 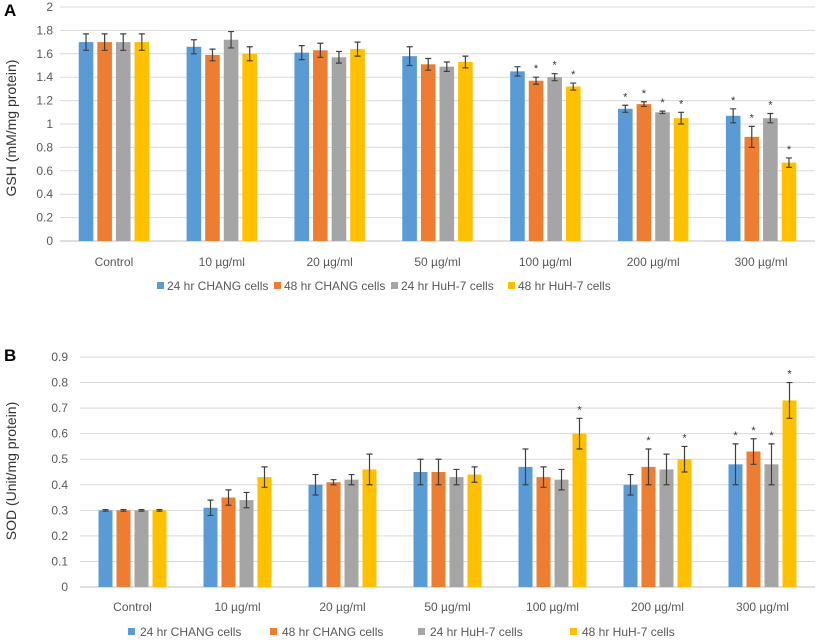 What do you see at coordinates (59, 536) in the screenshot?
I see `y-tick-label: 0.2` at bounding box center [59, 536].